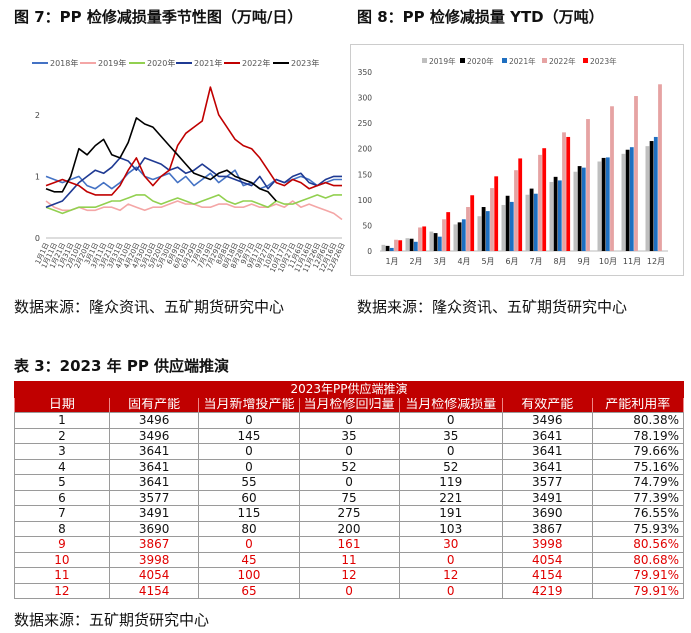 This screenshot has height=633, width=691. I want to click on table-header-7: 产能利用率, so click(638, 404).